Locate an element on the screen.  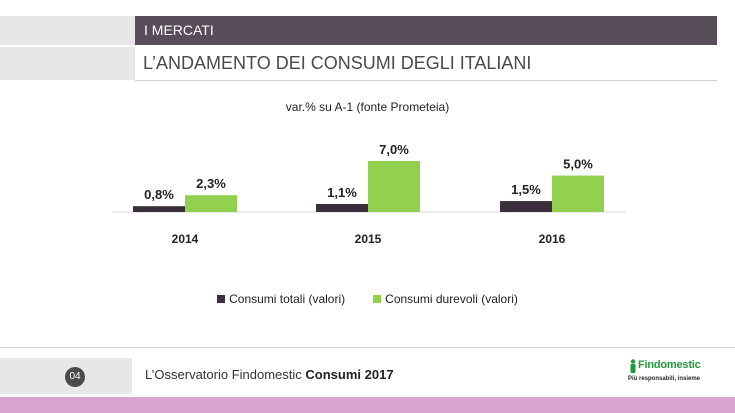
legend-swatch-durevoli is located at coordinates (377, 299).